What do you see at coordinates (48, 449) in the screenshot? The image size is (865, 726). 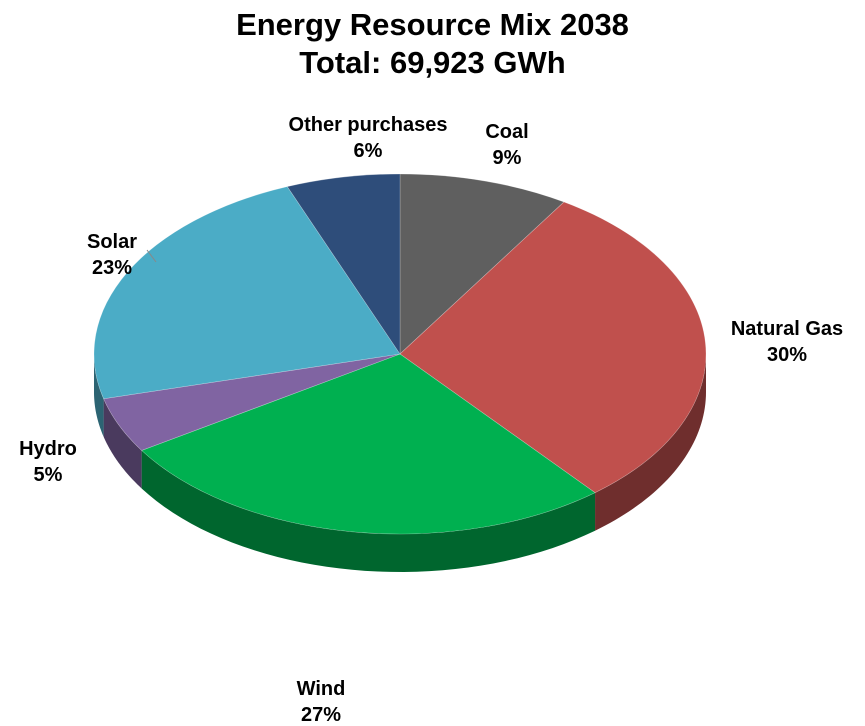 I see `label-hydro-name: Hydro` at bounding box center [48, 449].